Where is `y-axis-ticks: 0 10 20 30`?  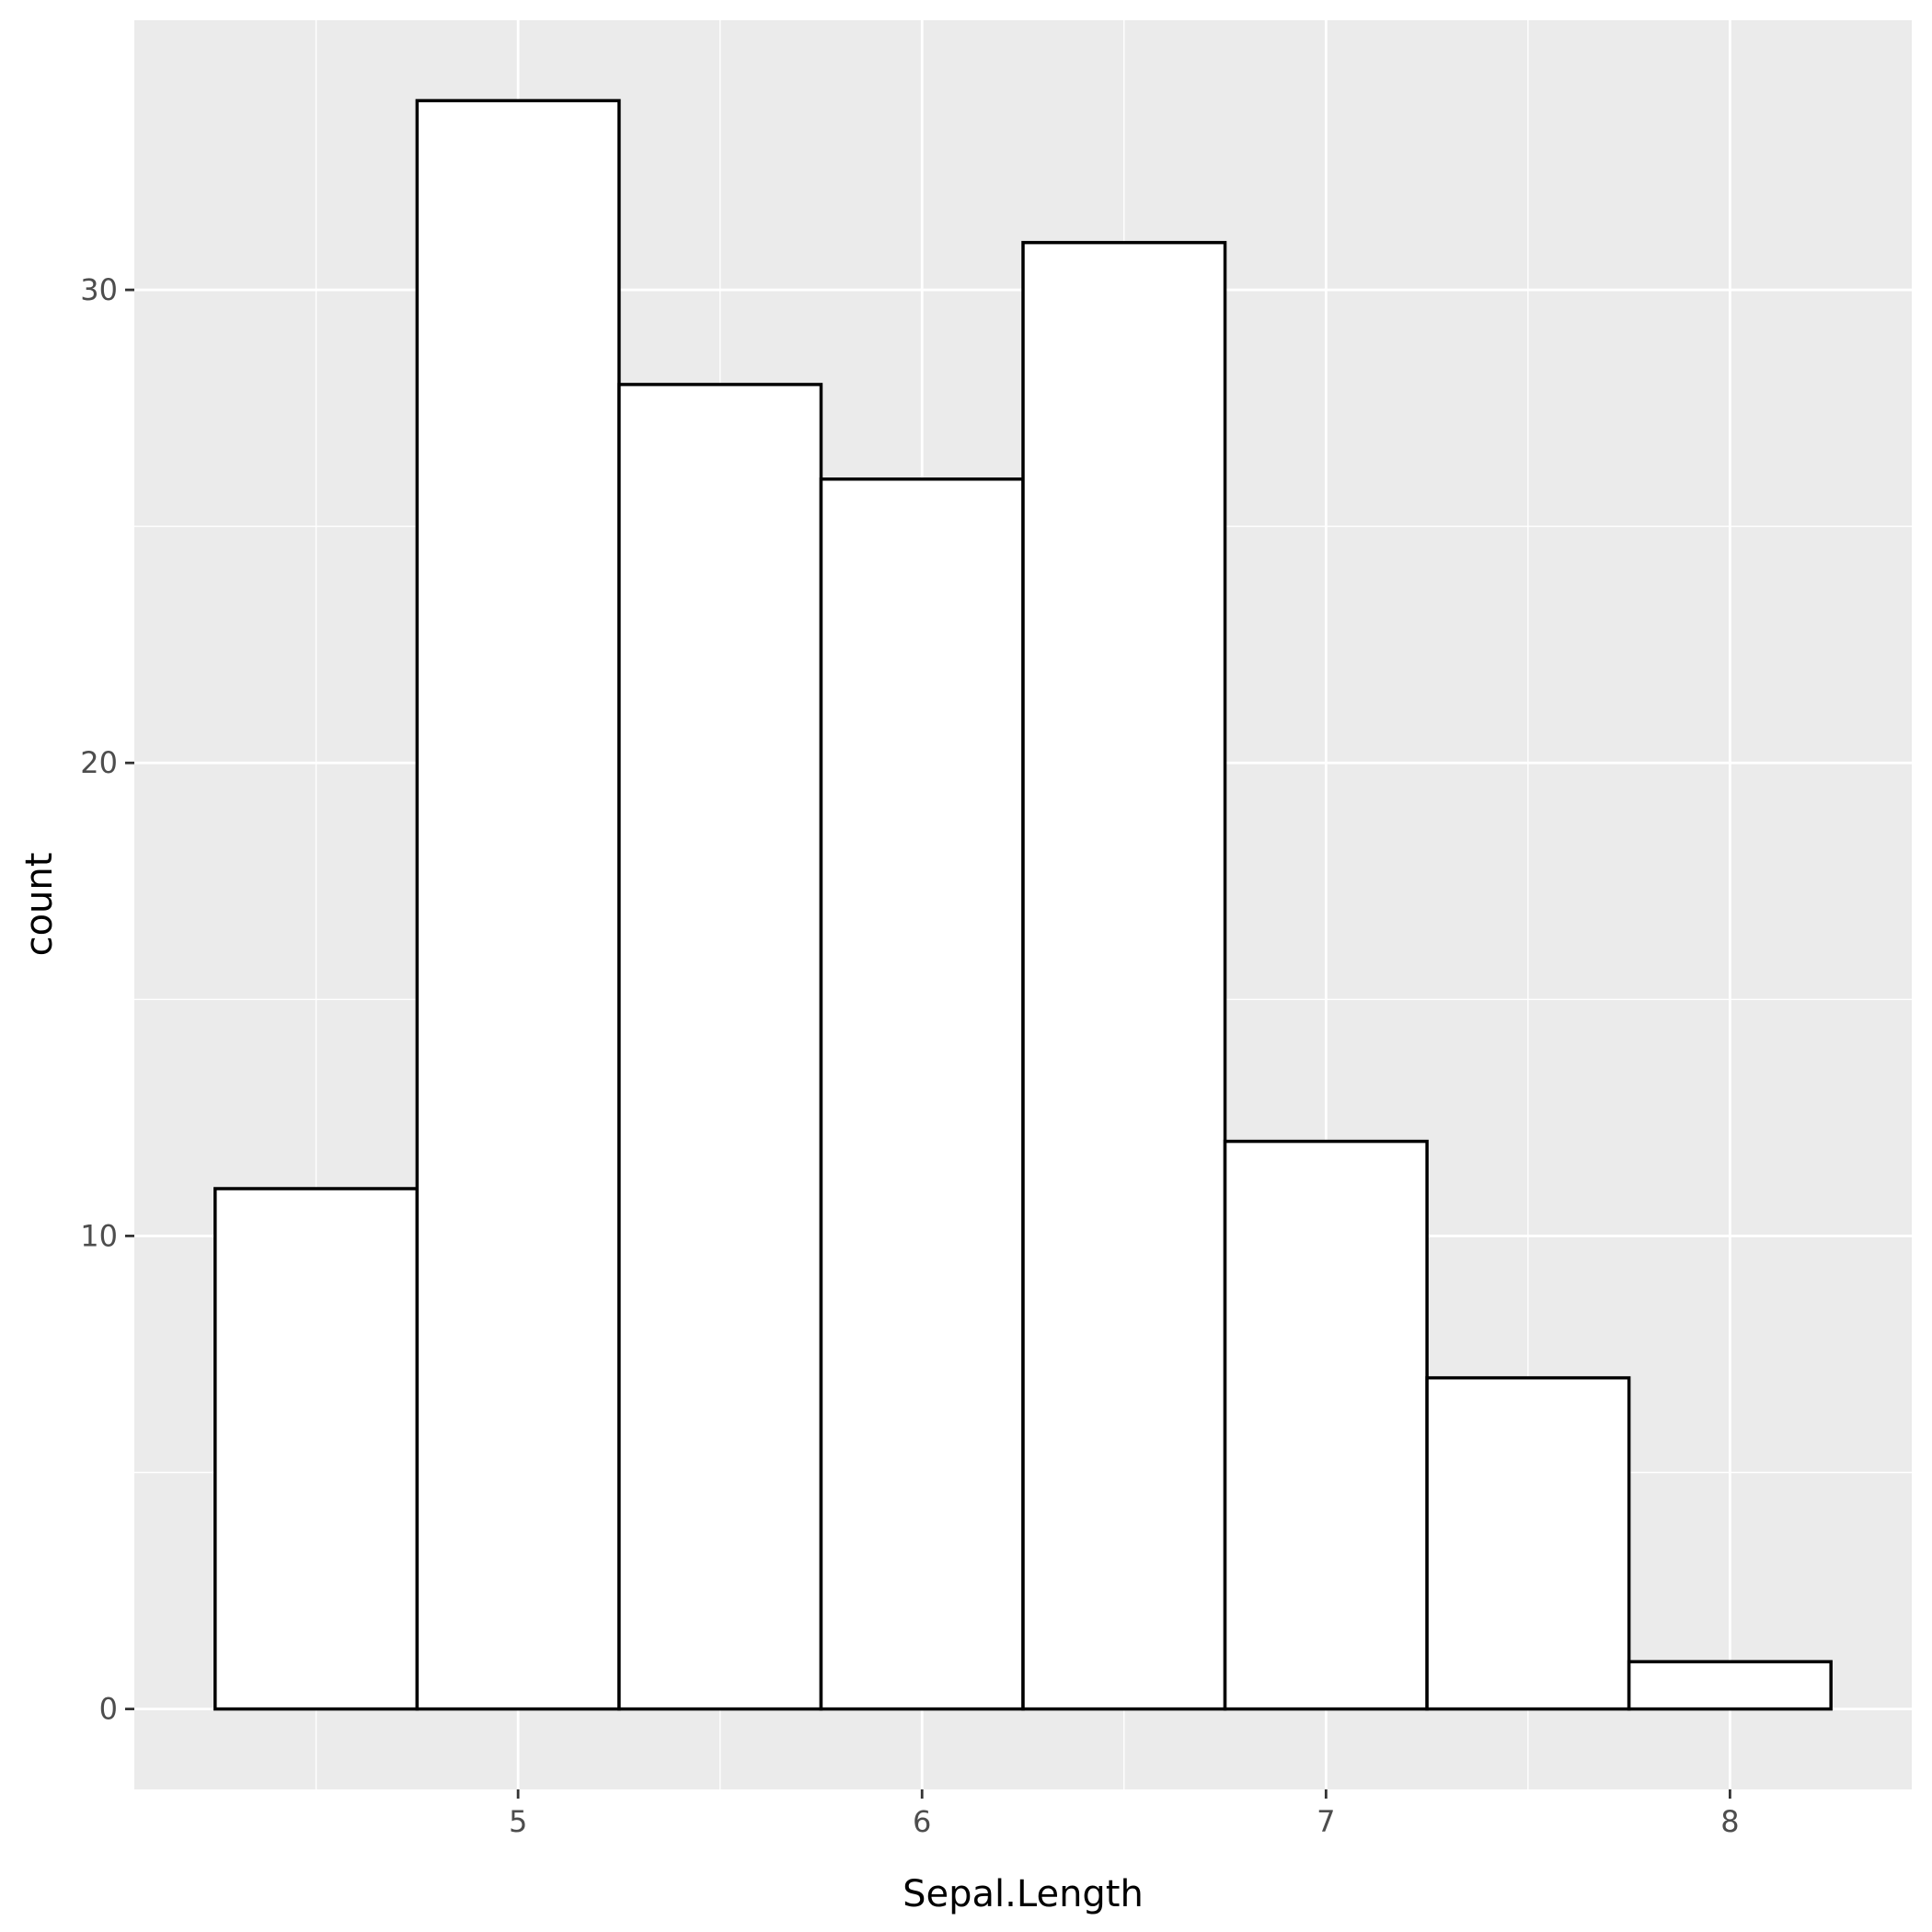
y-axis-ticks: 0 10 20 30 is located at coordinates (107, 999).